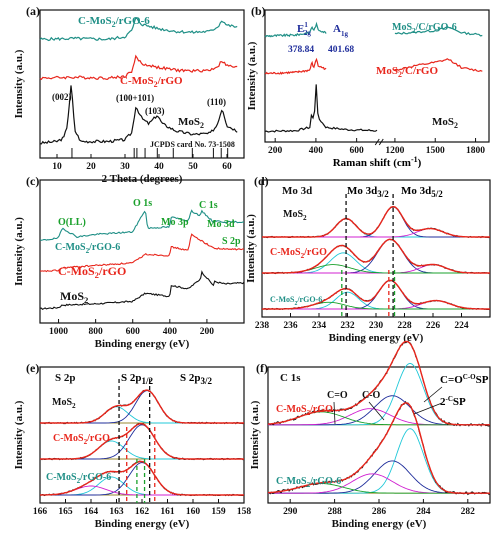  I want to click on reference-line-label: S 2p1/2, so click(137, 379).